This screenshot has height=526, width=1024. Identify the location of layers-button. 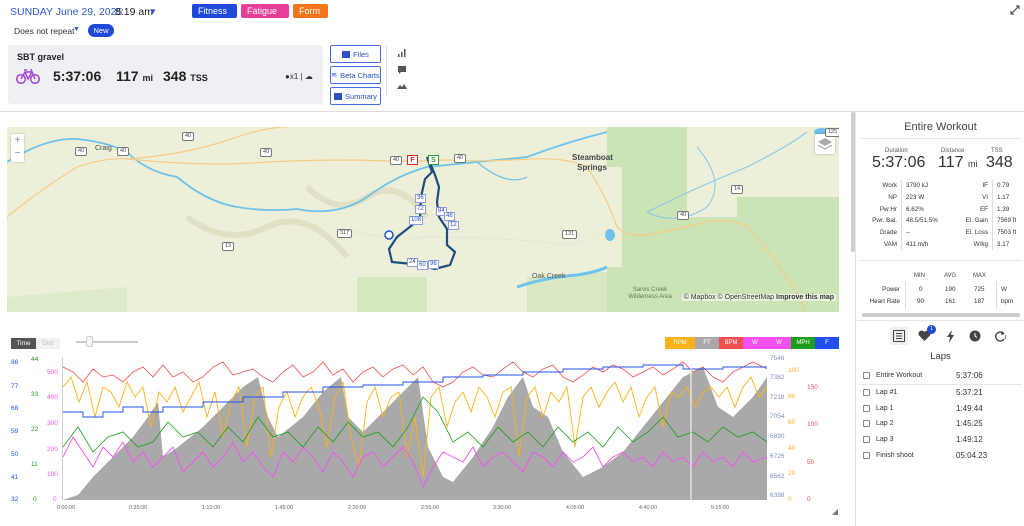
(825, 144).